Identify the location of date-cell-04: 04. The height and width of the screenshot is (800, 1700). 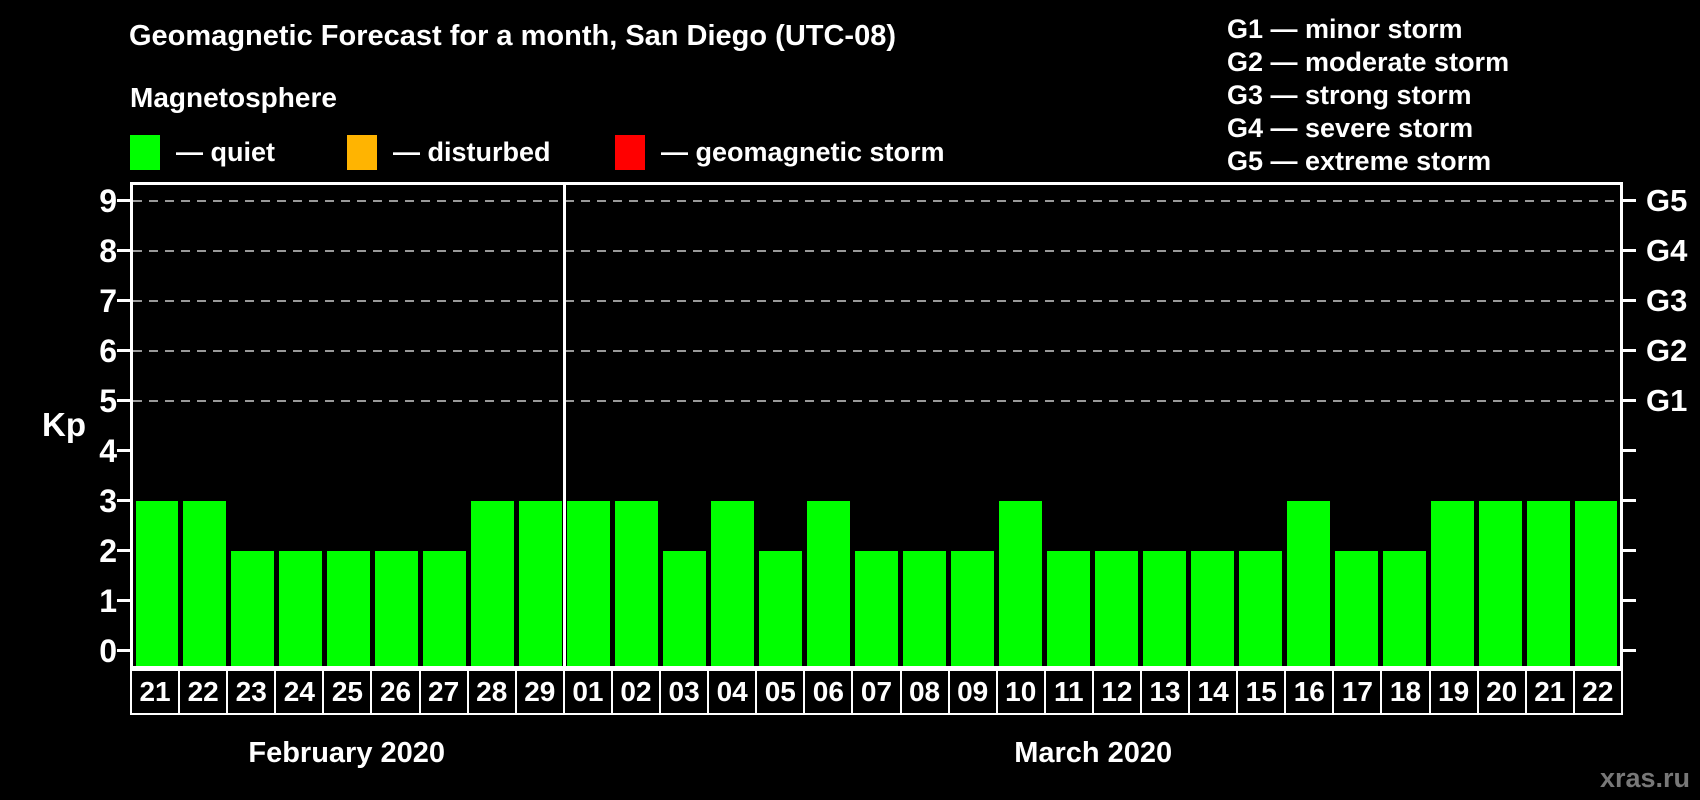
(732, 692).